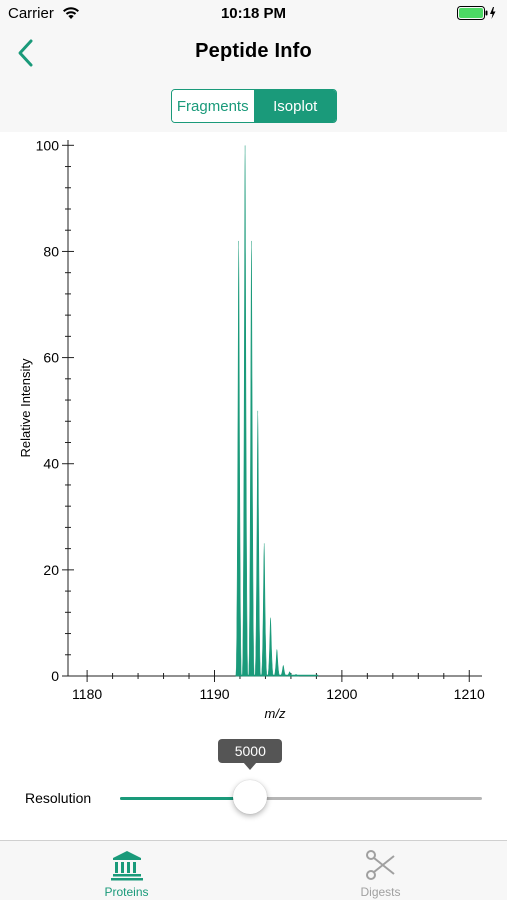 Image resolution: width=507 pixels, height=901 pixels. I want to click on y-tick-label: 0, so click(55, 676).